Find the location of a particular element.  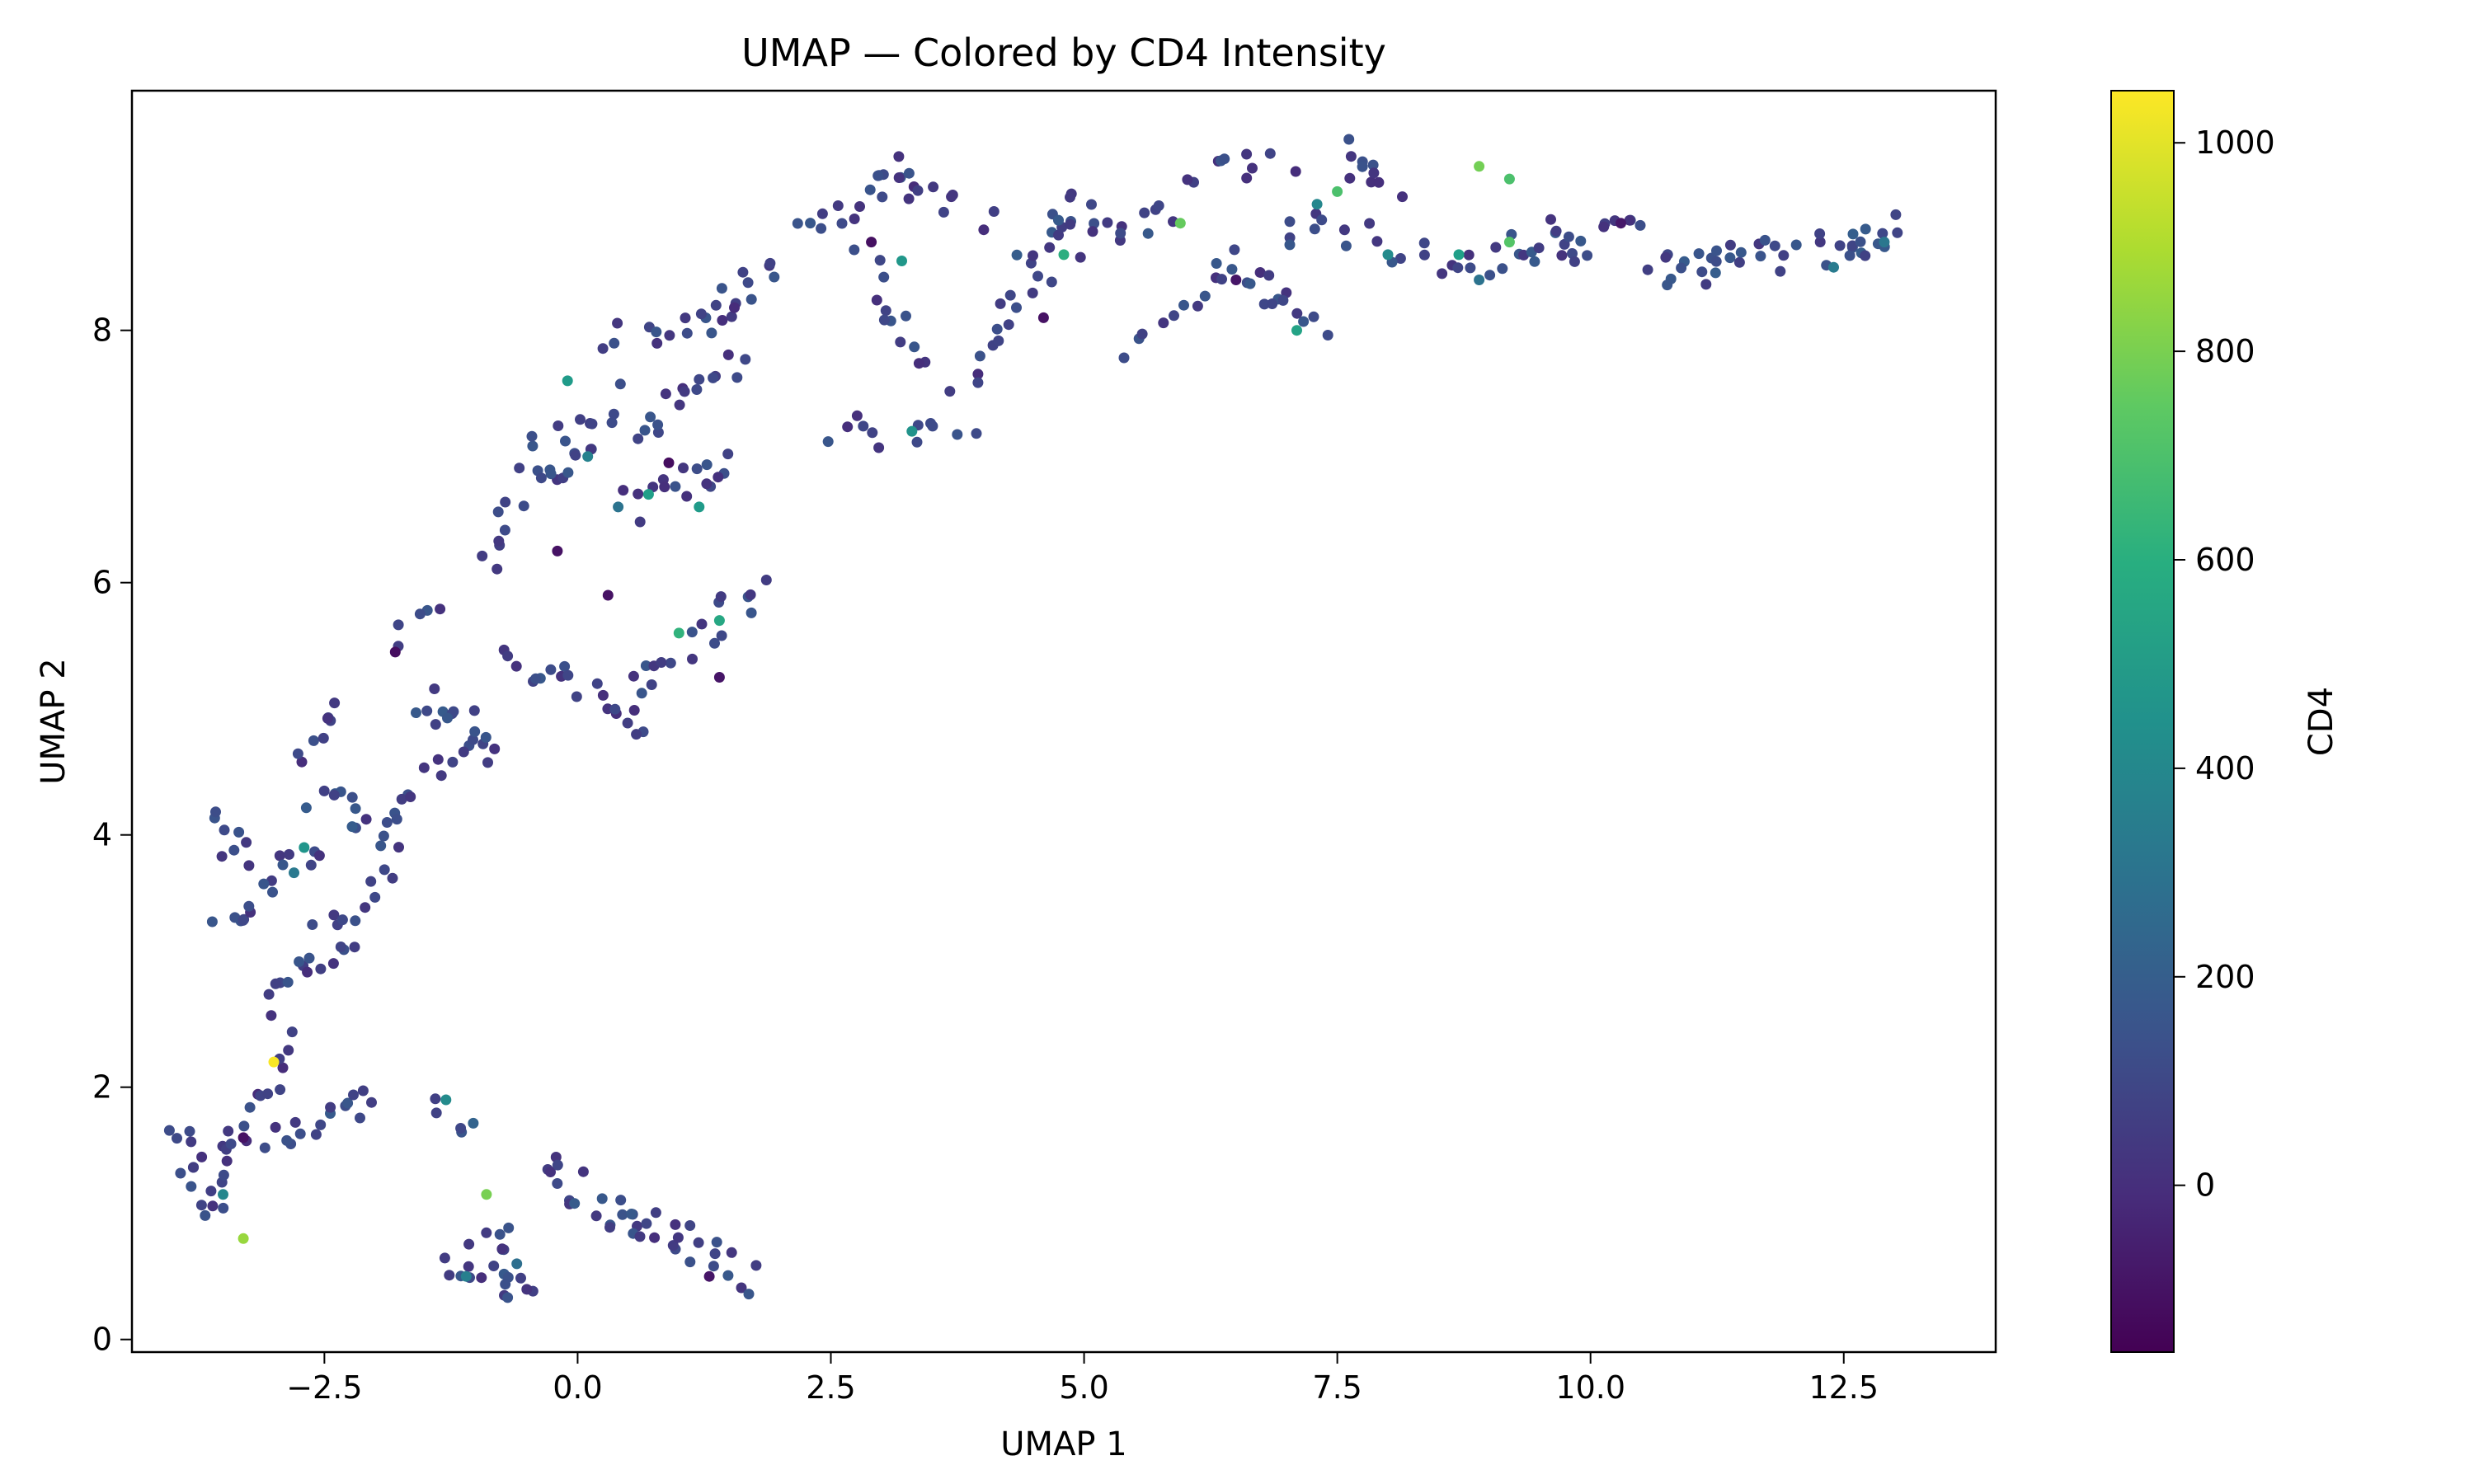

chart-title: UMAP — Colored by CD4 Intensity is located at coordinates (1063, 53).